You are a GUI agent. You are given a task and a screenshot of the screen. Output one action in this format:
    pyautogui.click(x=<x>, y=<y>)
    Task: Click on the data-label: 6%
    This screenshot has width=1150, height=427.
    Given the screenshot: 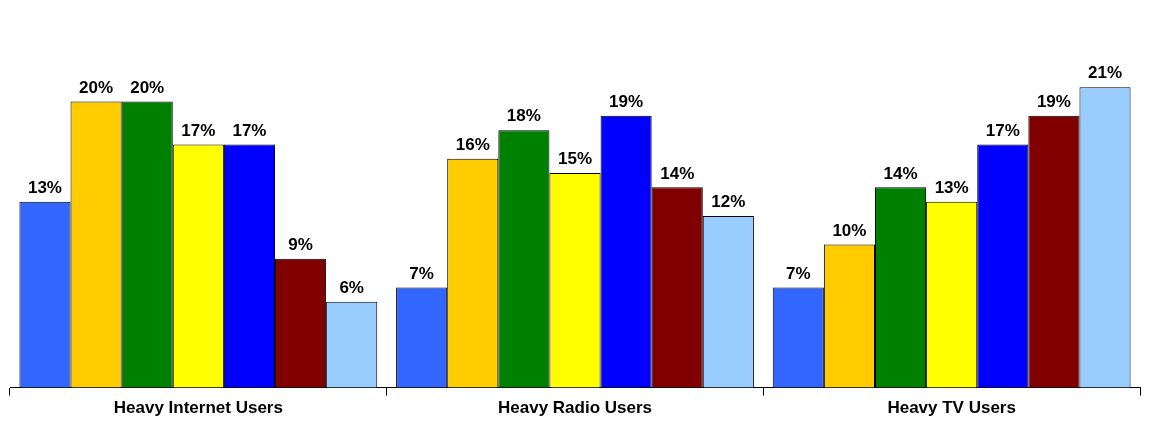 What is the action you would take?
    pyautogui.click(x=351, y=287)
    